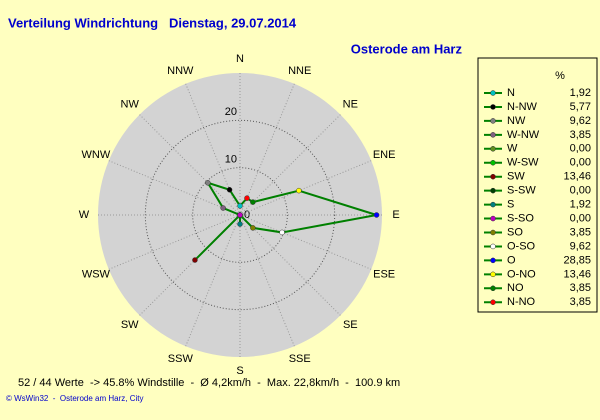 This screenshot has width=600, height=420. Describe the element at coordinates (96, 155) in the screenshot. I see `direction-label: WNW` at that location.